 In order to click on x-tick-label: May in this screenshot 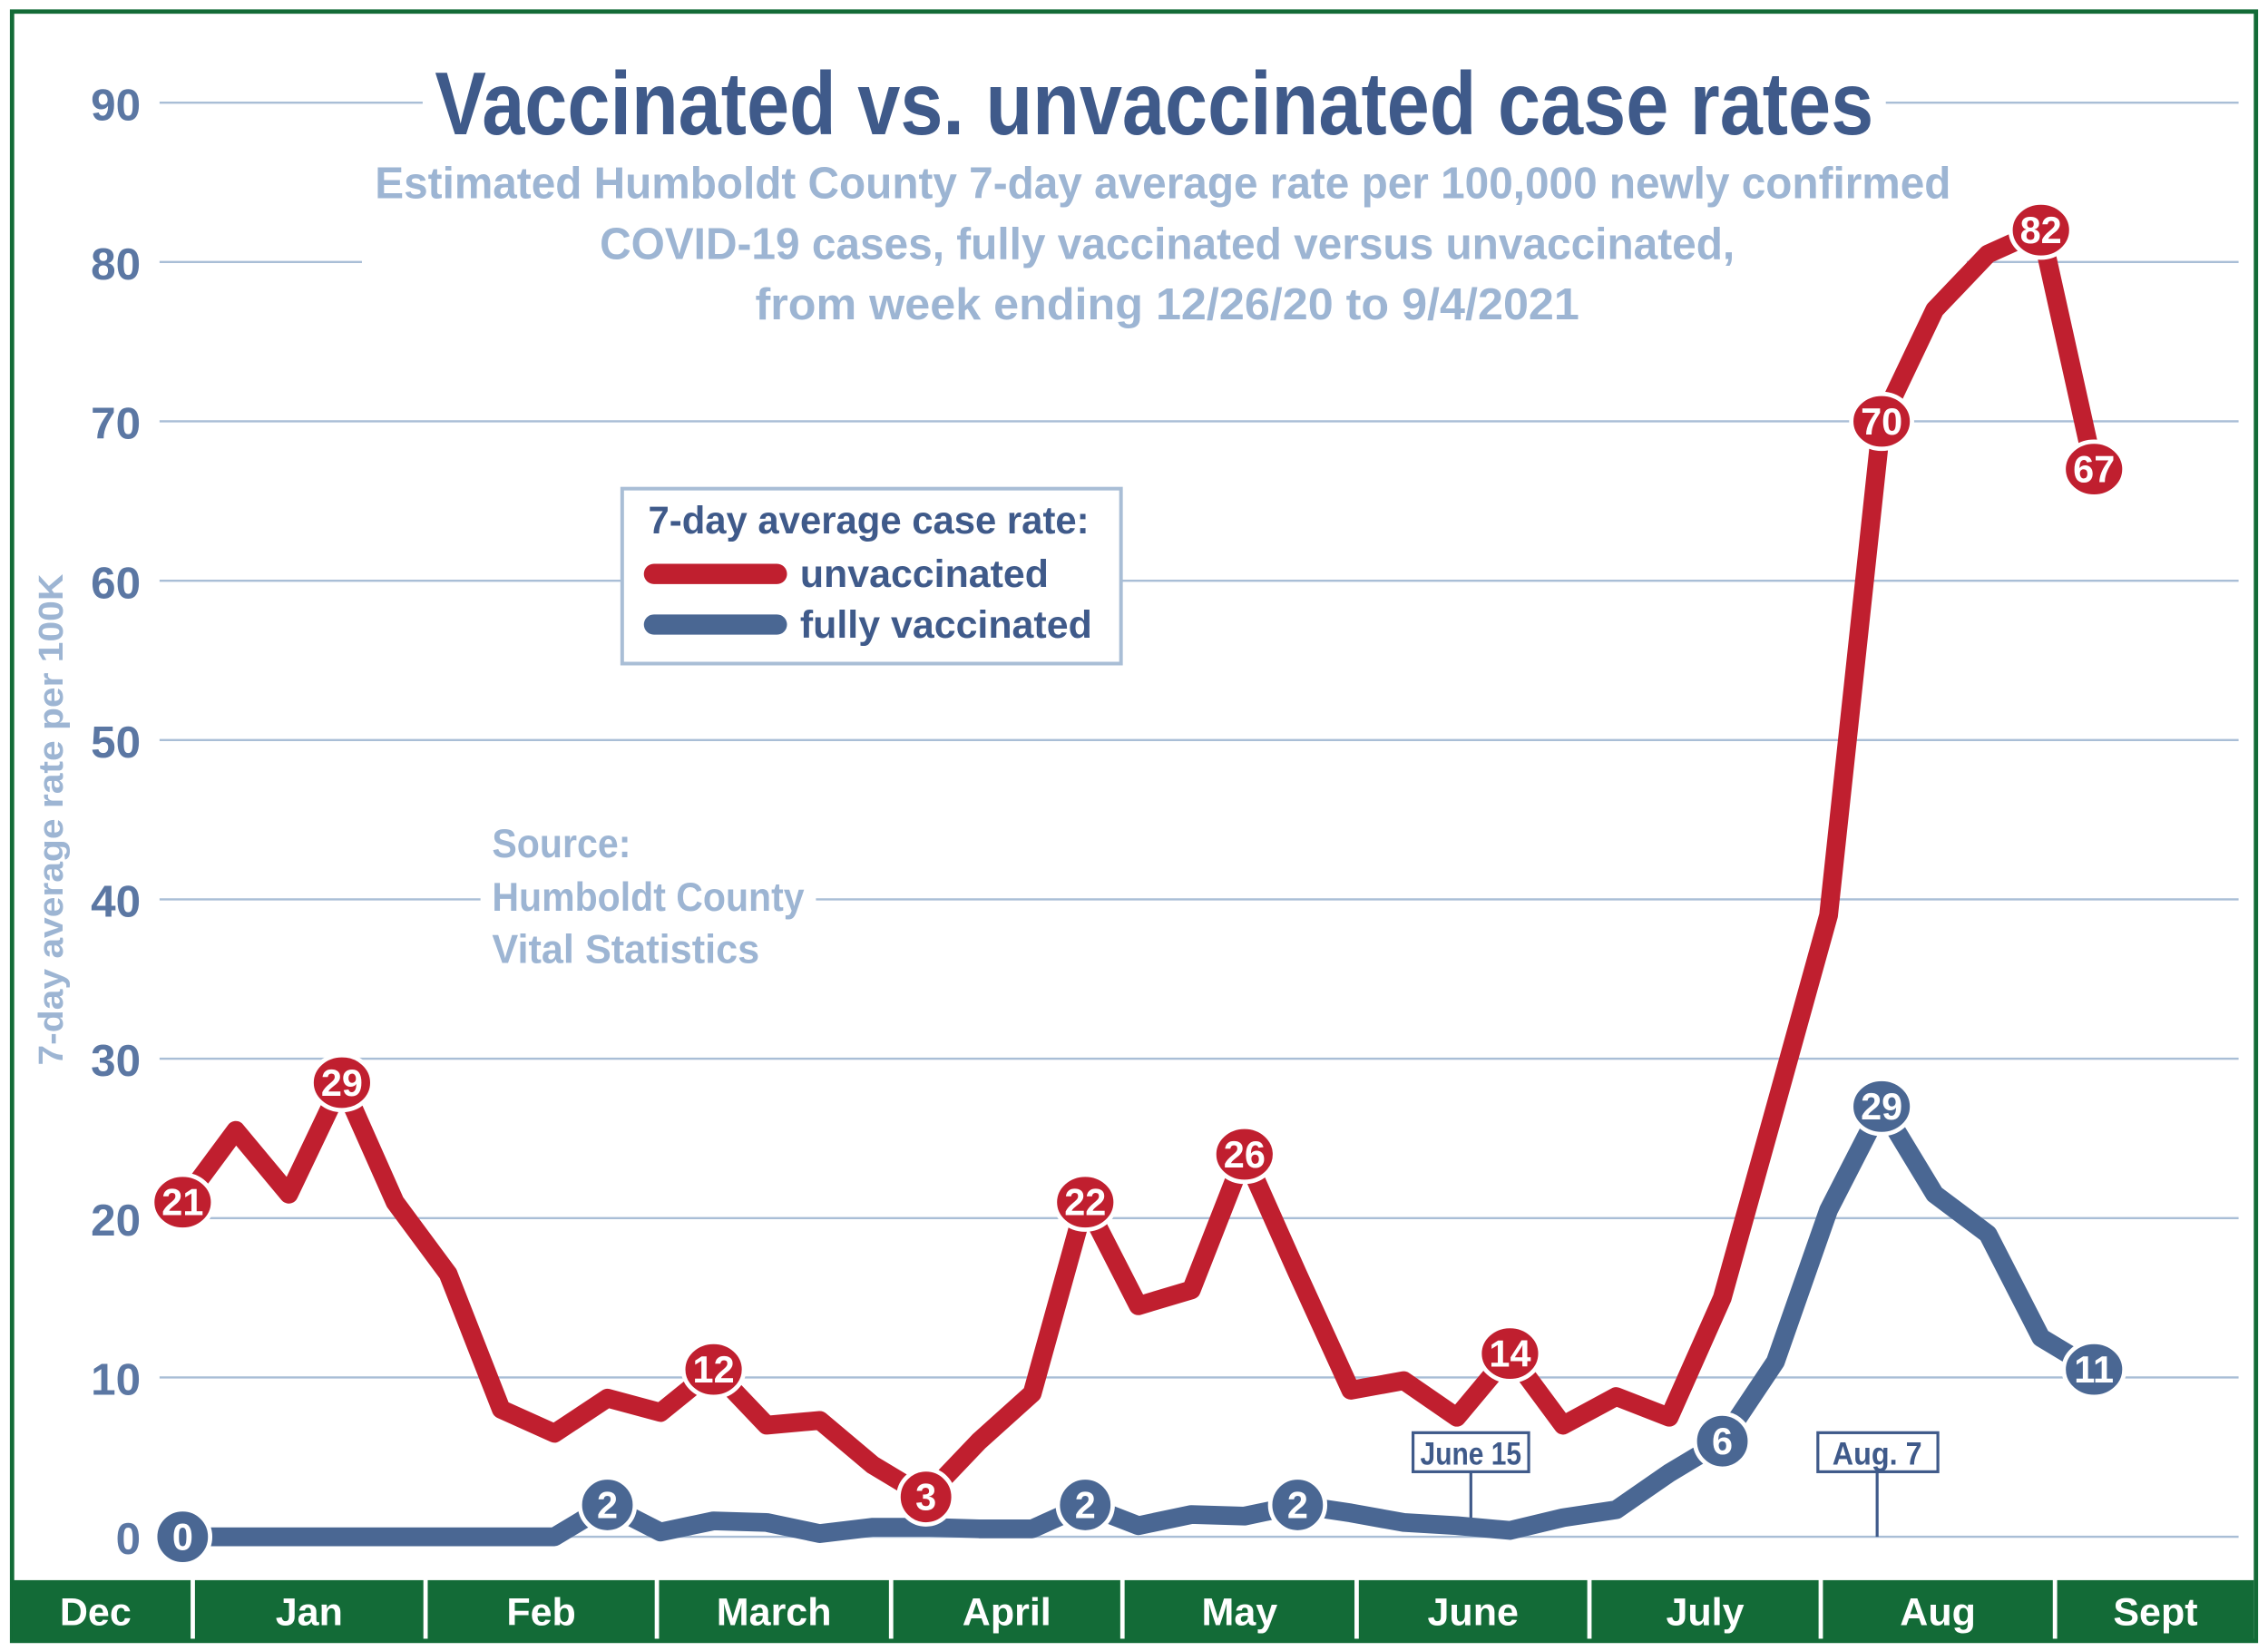, I will do `click(1239, 1612)`.